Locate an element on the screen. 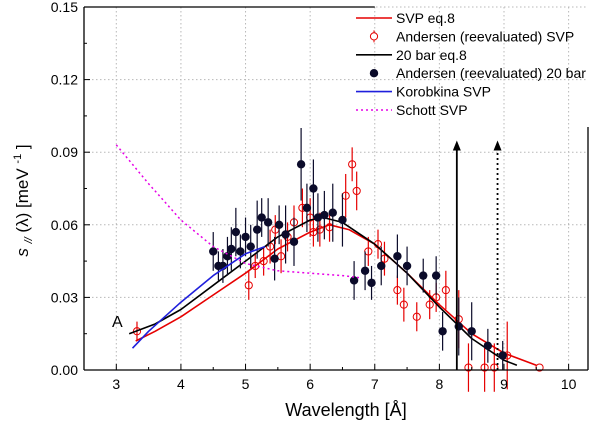 This screenshot has height=431, width=592. legend-label: SVP eq.8 is located at coordinates (425, 18).